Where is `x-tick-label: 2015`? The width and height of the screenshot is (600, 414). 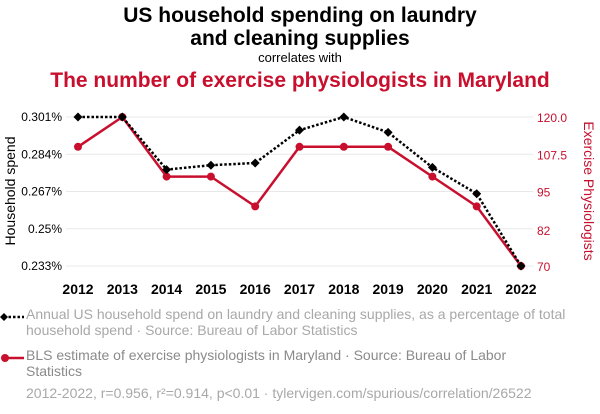
x-tick-label: 2015 is located at coordinates (210, 289).